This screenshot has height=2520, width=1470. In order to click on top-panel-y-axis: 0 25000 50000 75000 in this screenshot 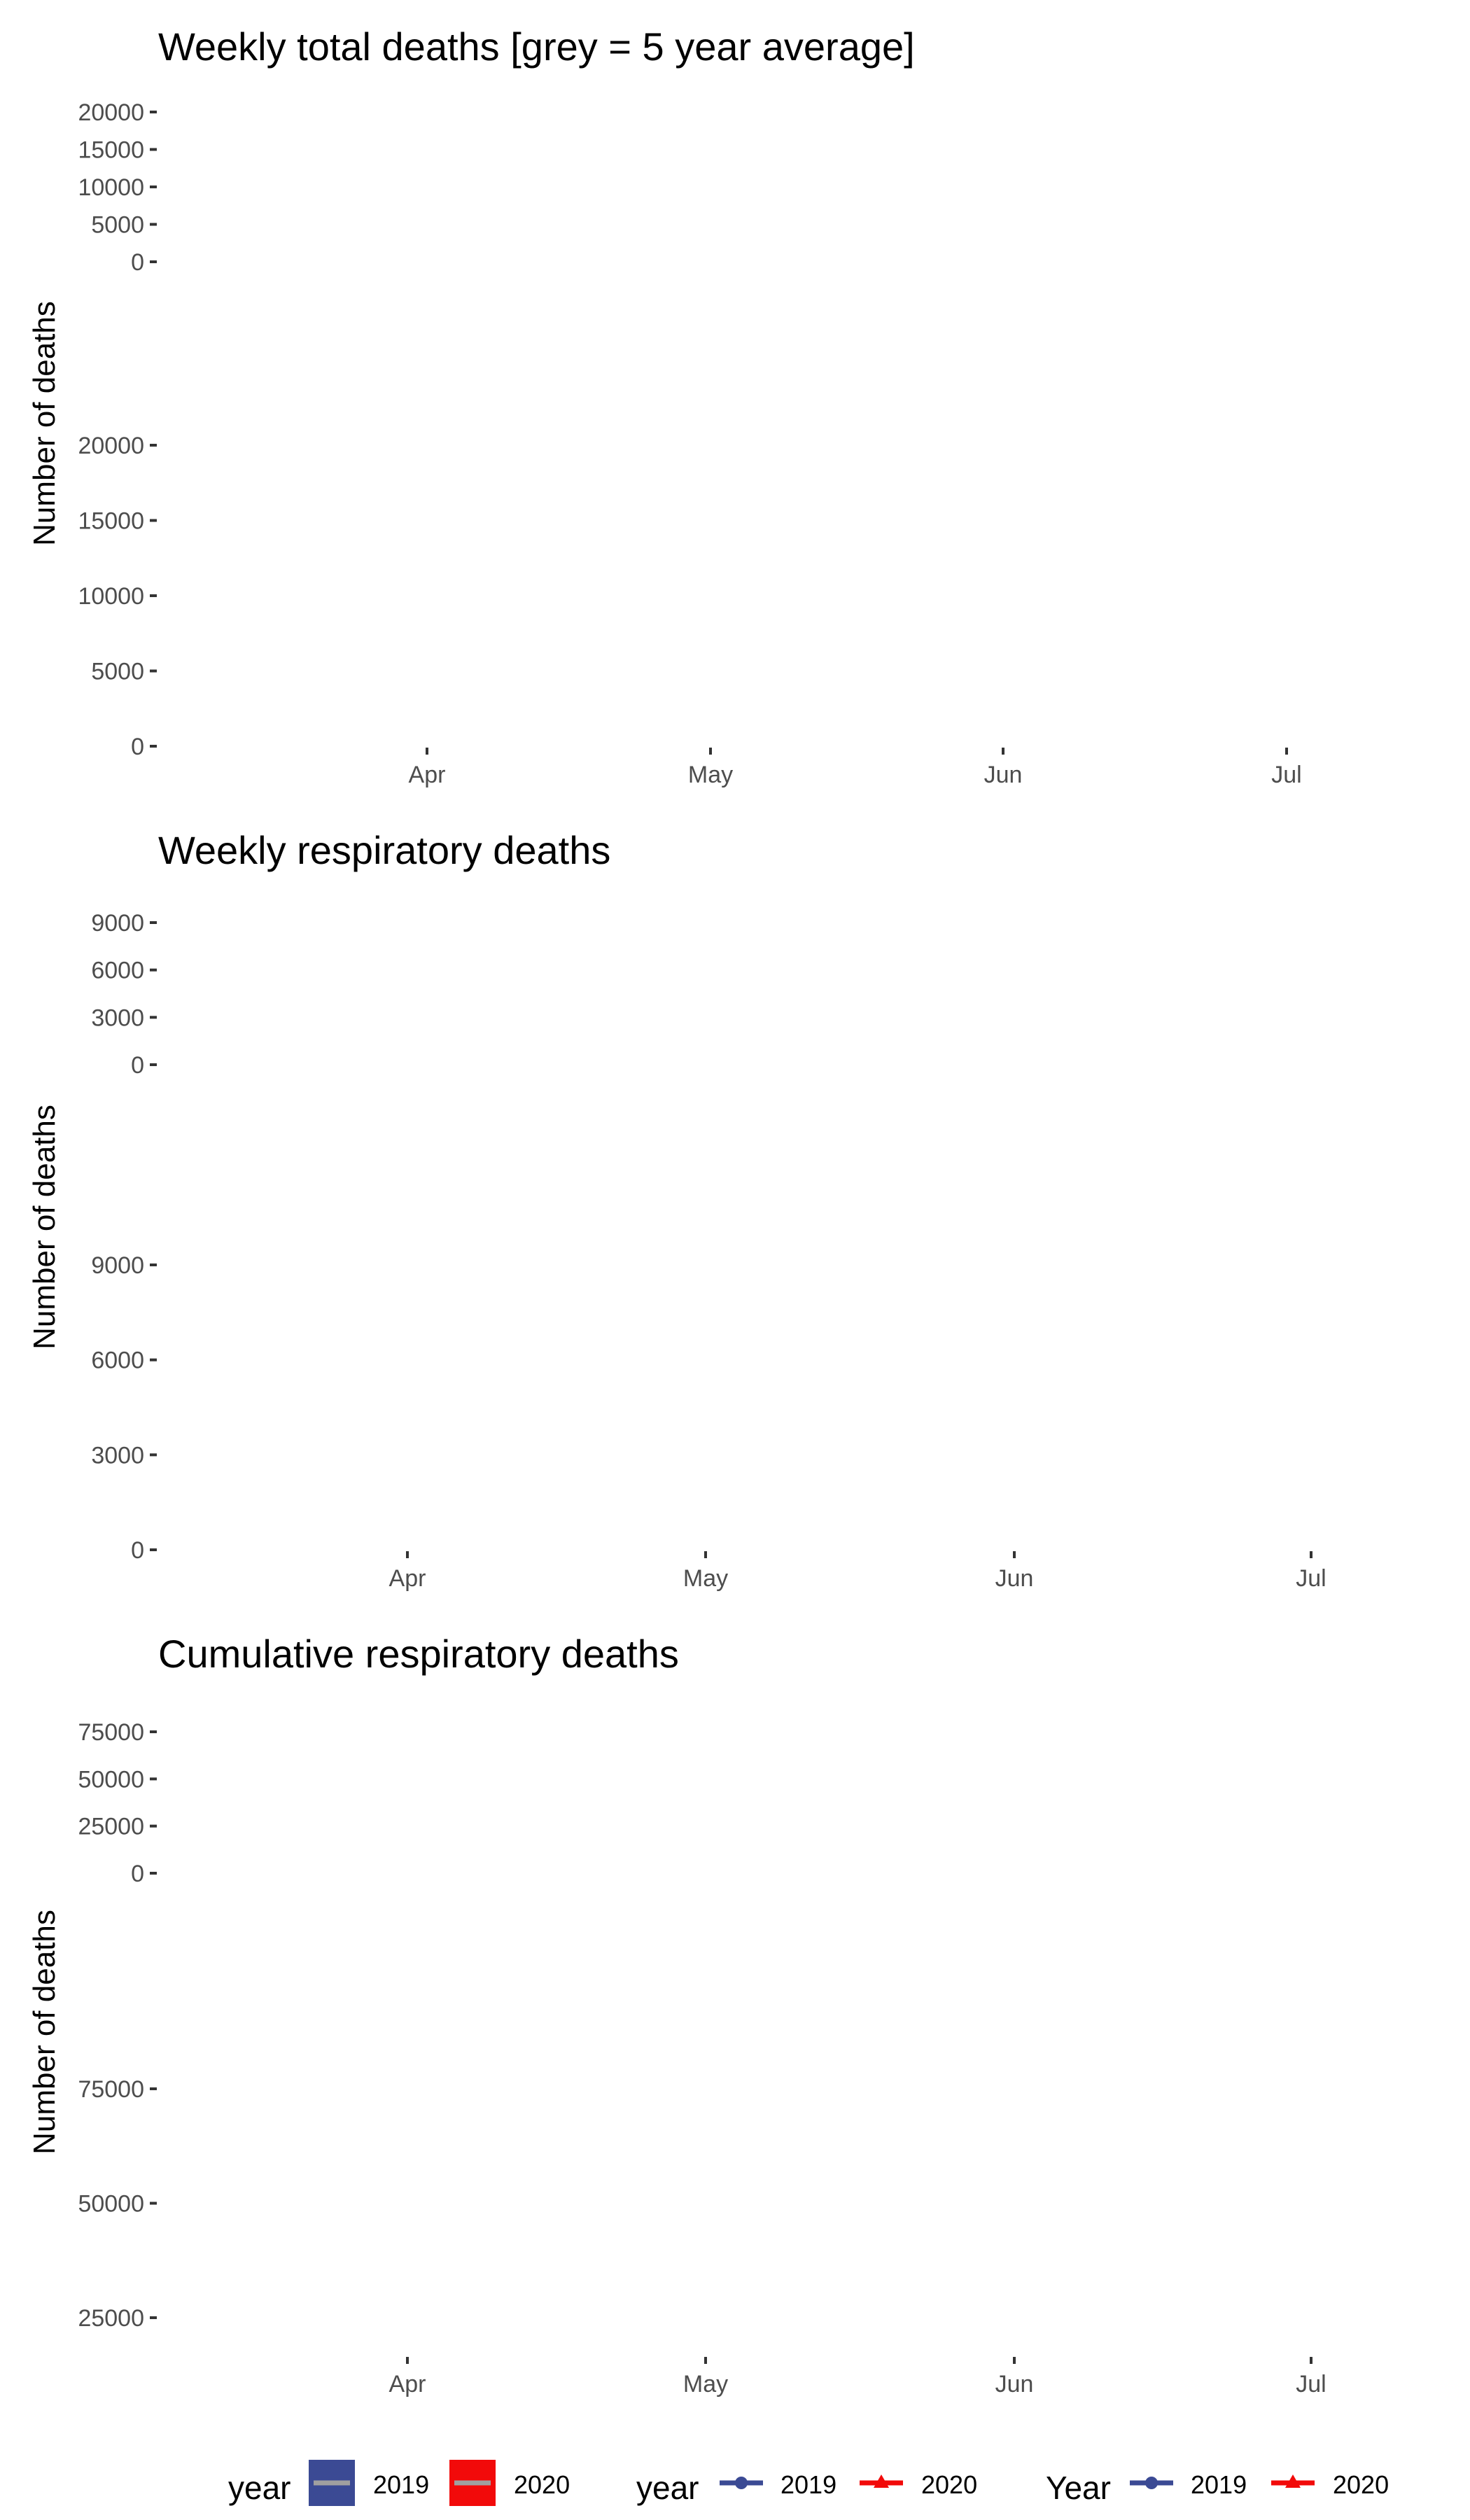, I will do `click(117, 1803)`.